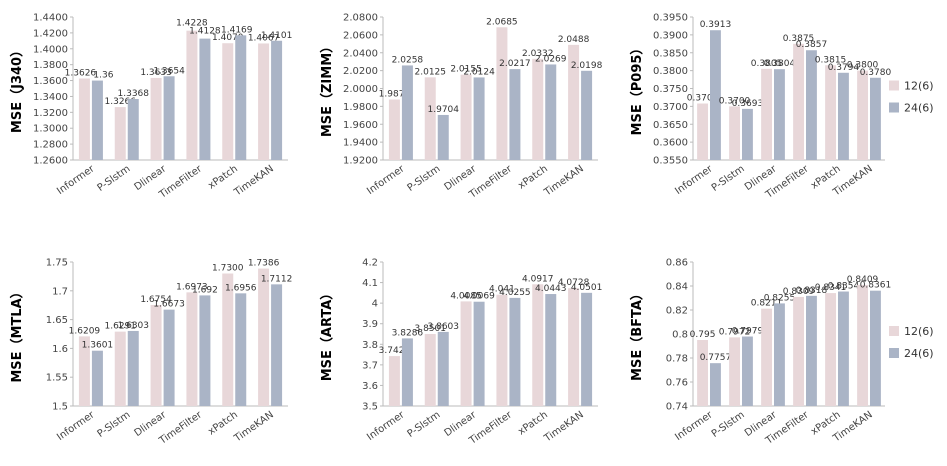  Describe the element at coordinates (169, 71) in the screenshot. I see `data-label: 1.3654` at that location.